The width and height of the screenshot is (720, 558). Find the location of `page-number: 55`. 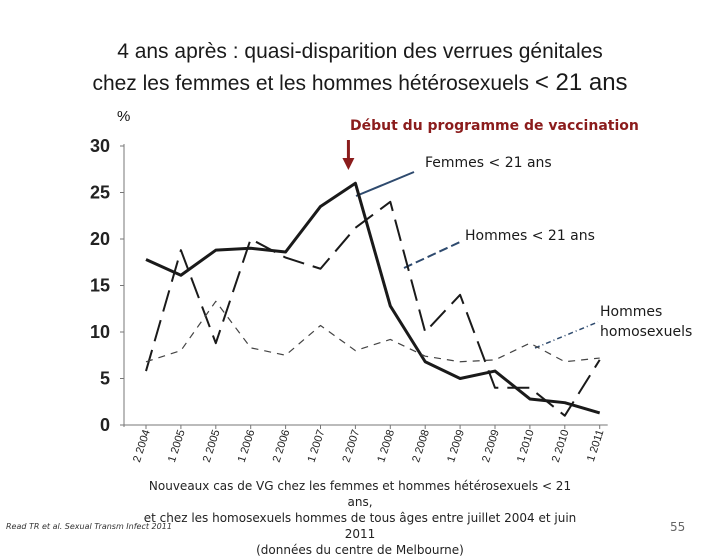

page-number: 55 is located at coordinates (678, 527).